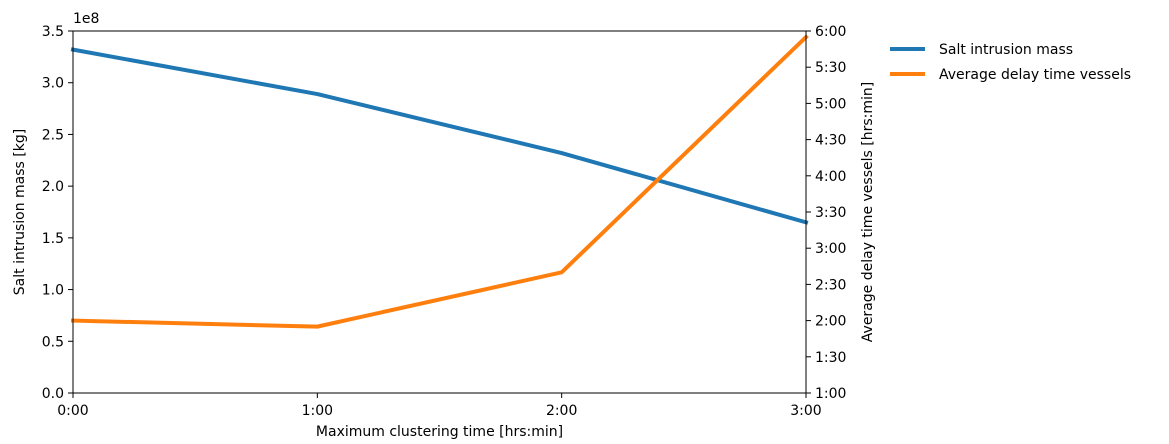 This screenshot has height=444, width=1169. Describe the element at coordinates (53, 342) in the screenshot. I see `left-y-tick-label: 0.5` at that location.